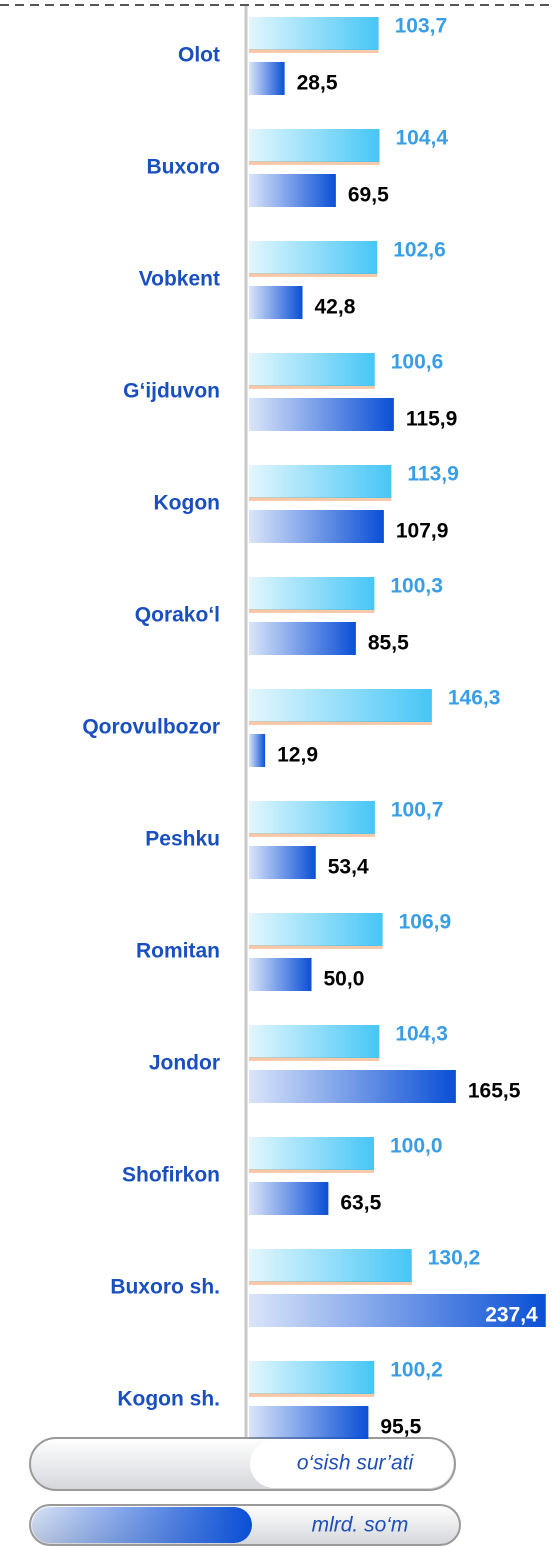  I want to click on category-label: G‘ijduvon, so click(171, 391).